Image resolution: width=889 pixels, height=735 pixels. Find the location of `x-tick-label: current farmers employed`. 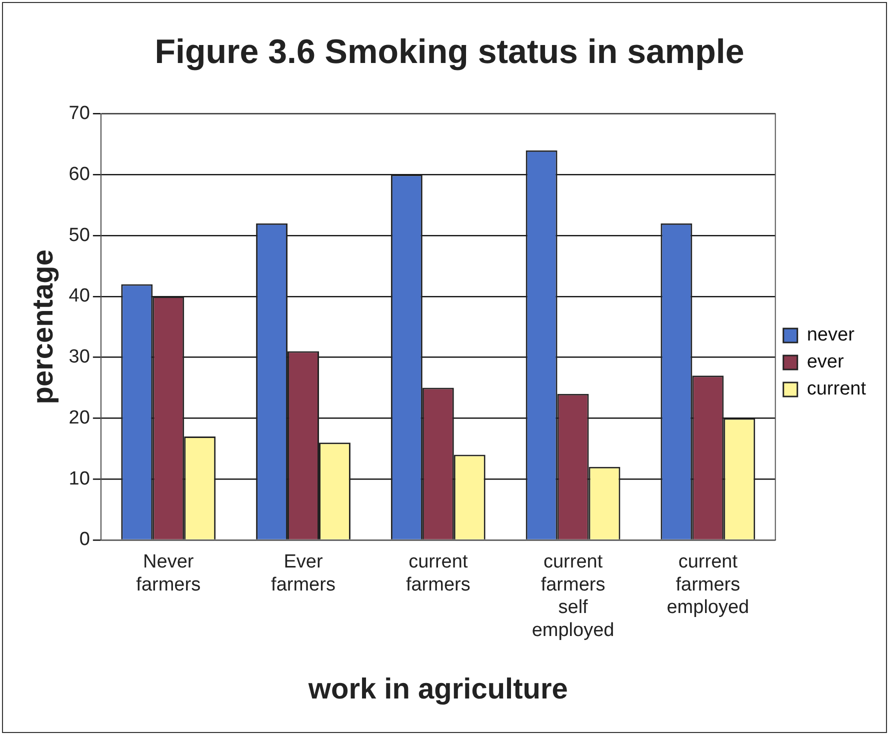

x-tick-label: current farmers employed is located at coordinates (708, 585).